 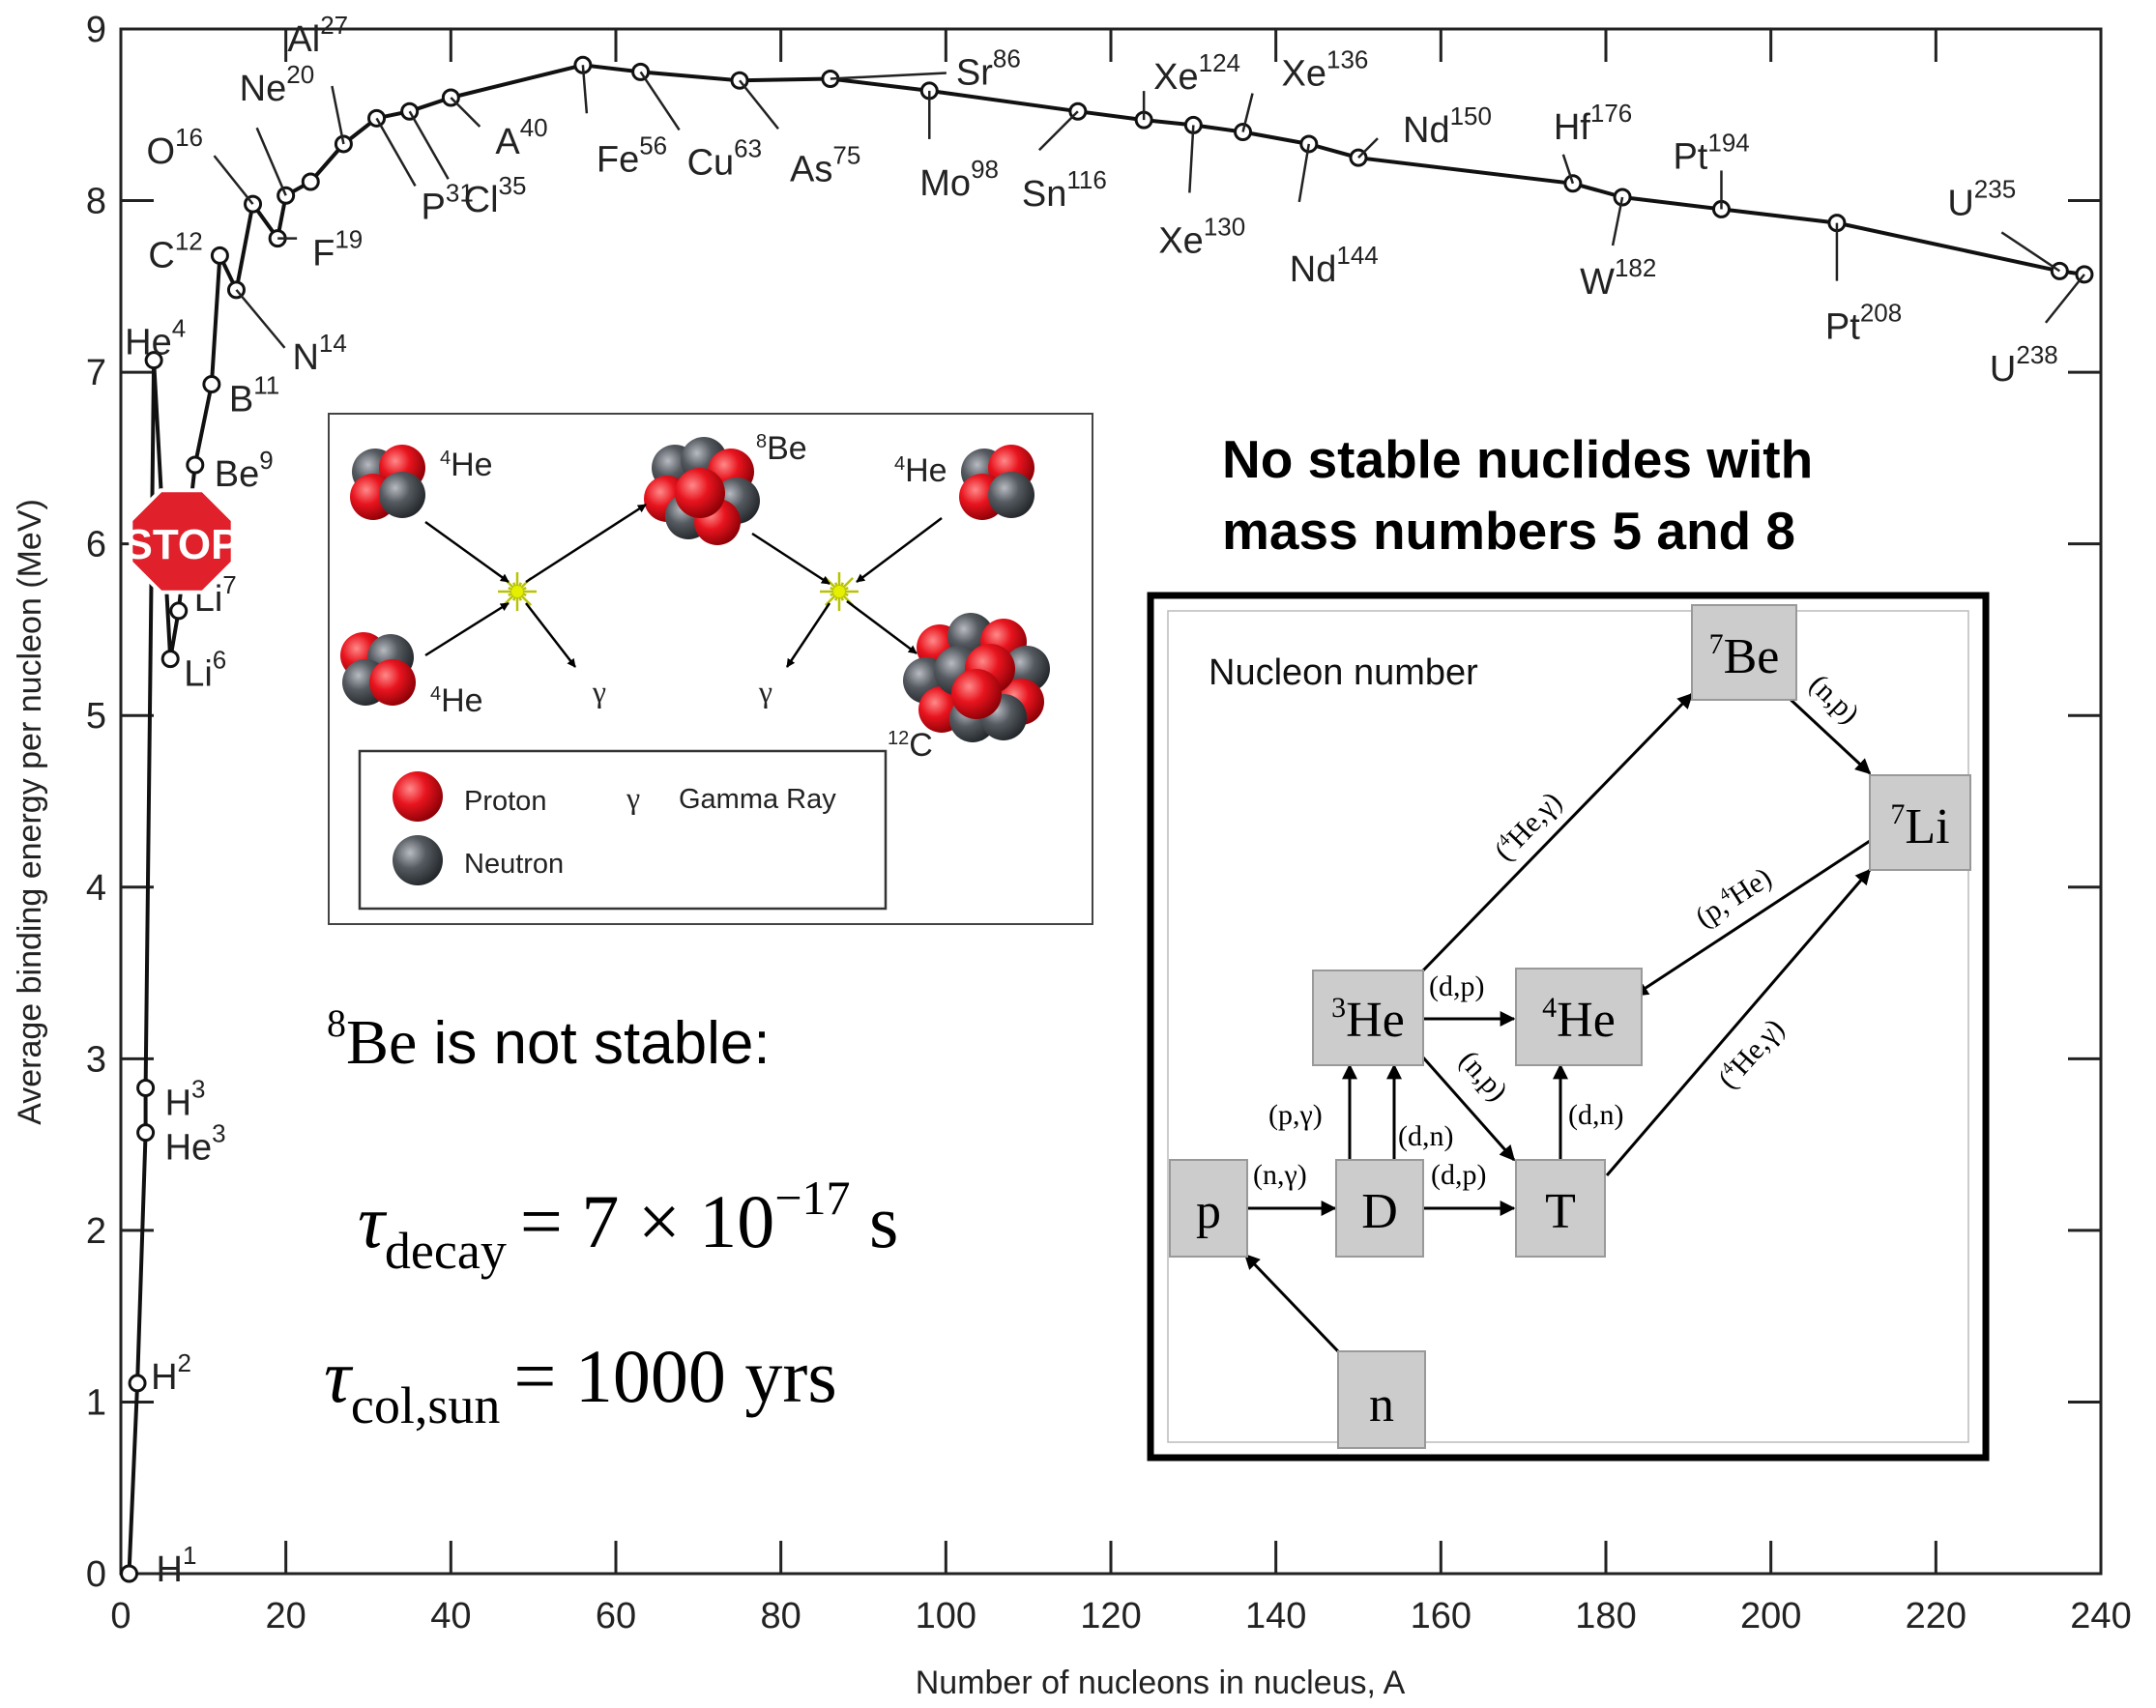 What do you see at coordinates (765, 691) in the screenshot?
I see `gamma-label-2: γ` at bounding box center [765, 691].